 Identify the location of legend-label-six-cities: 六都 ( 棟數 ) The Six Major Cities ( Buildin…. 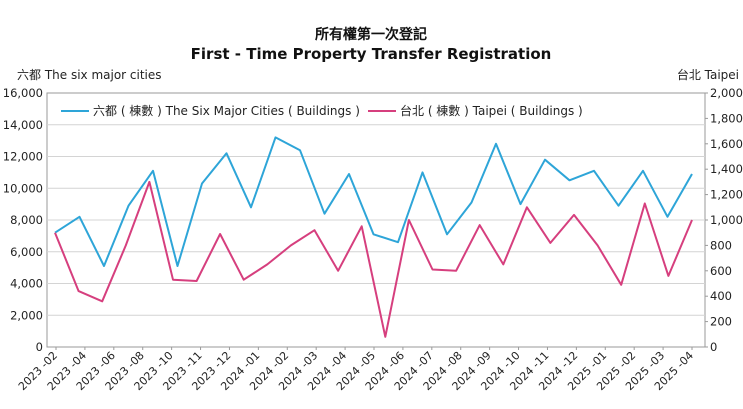
(226, 110).